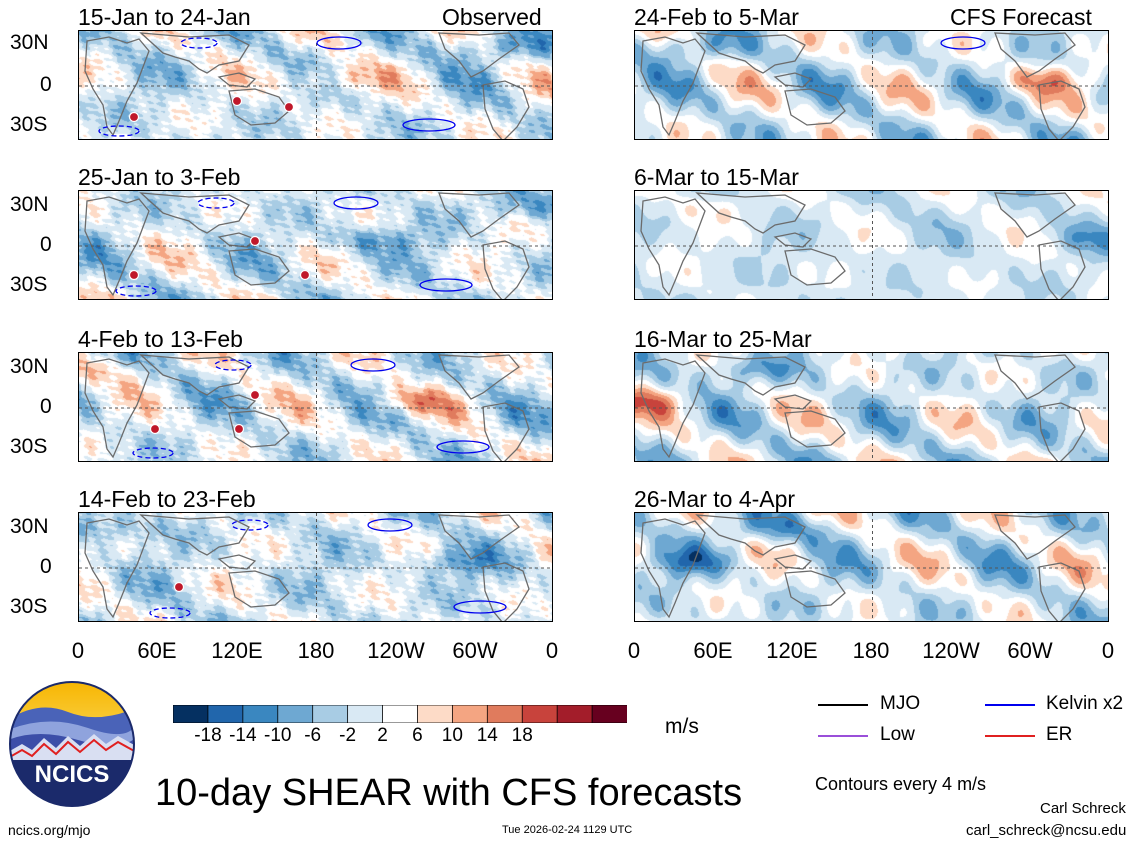  Describe the element at coordinates (1046, 830) in the screenshot. I see `email: carl_schreck@ncsu.edu` at that location.